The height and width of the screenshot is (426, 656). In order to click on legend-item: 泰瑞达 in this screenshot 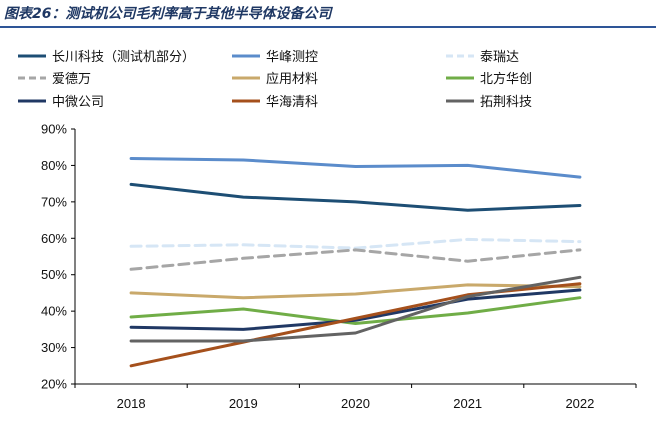, I will do `click(482, 57)`.